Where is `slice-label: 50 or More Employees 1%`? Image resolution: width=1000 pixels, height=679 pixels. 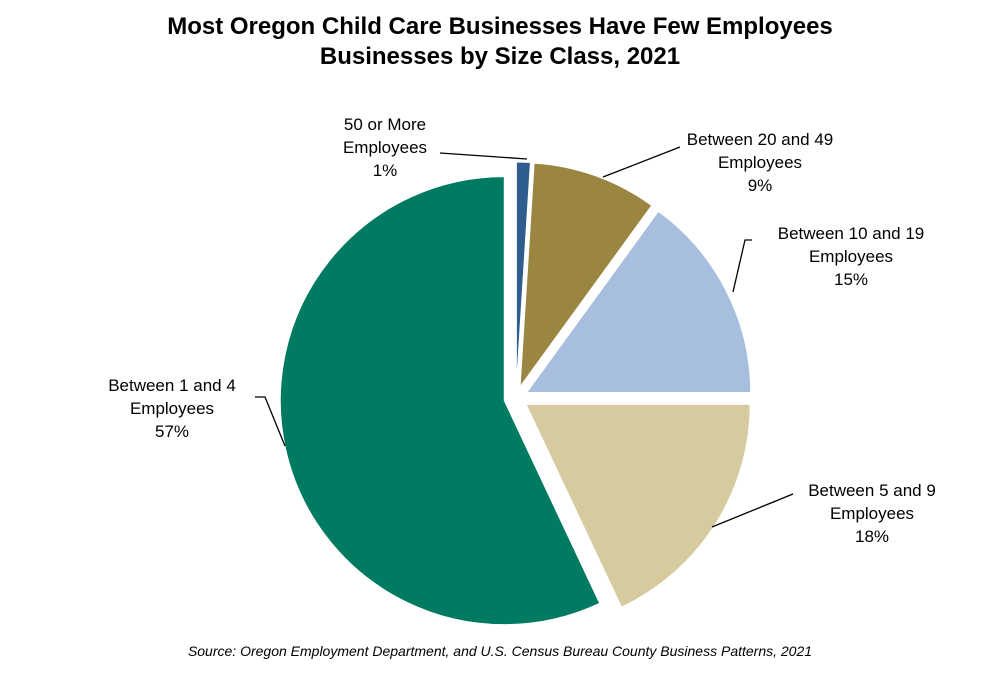 slice-label: 50 or More Employees 1% is located at coordinates (385, 147).